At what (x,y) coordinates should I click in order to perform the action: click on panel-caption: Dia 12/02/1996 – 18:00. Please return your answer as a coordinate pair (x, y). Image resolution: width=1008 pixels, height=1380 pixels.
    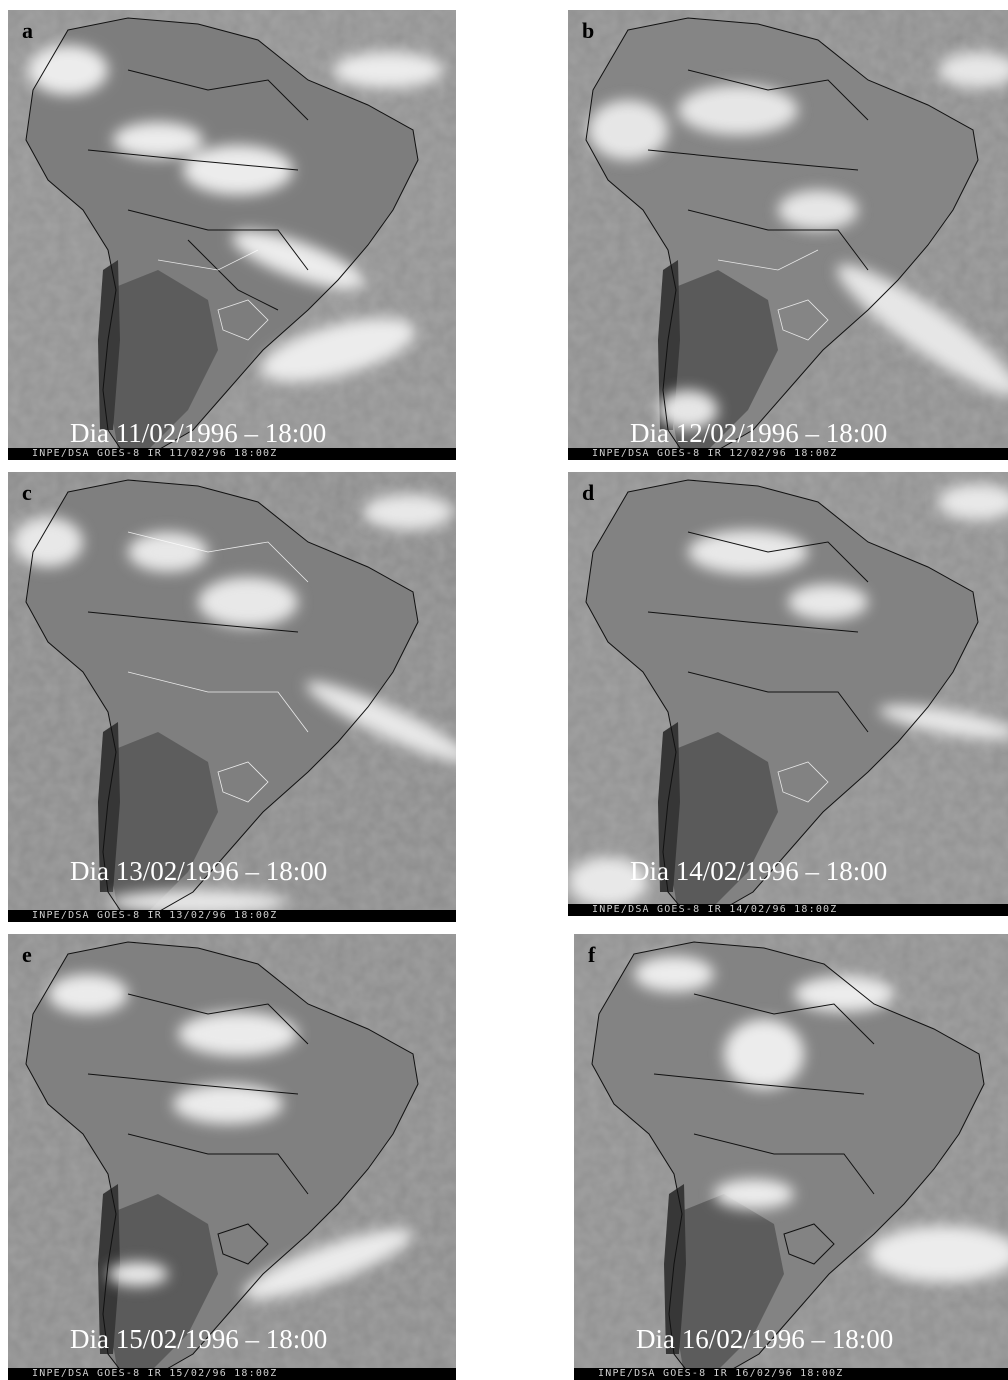
    Looking at the image, I should click on (759, 433).